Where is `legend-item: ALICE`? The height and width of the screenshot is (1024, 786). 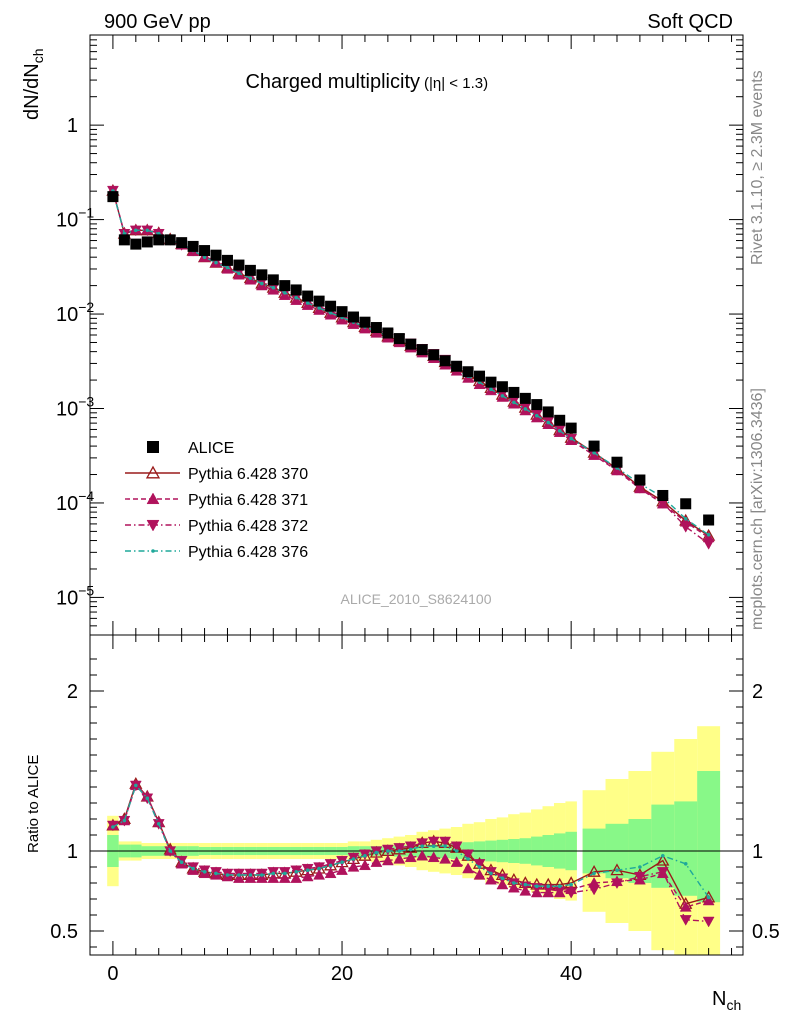
legend-item: ALICE is located at coordinates (190, 448).